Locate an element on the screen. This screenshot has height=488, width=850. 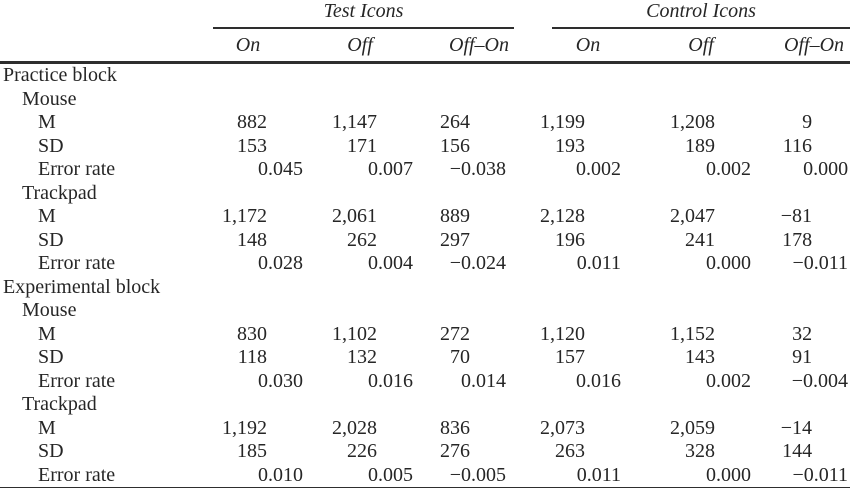
cell-value: 157 is located at coordinates (570, 357).